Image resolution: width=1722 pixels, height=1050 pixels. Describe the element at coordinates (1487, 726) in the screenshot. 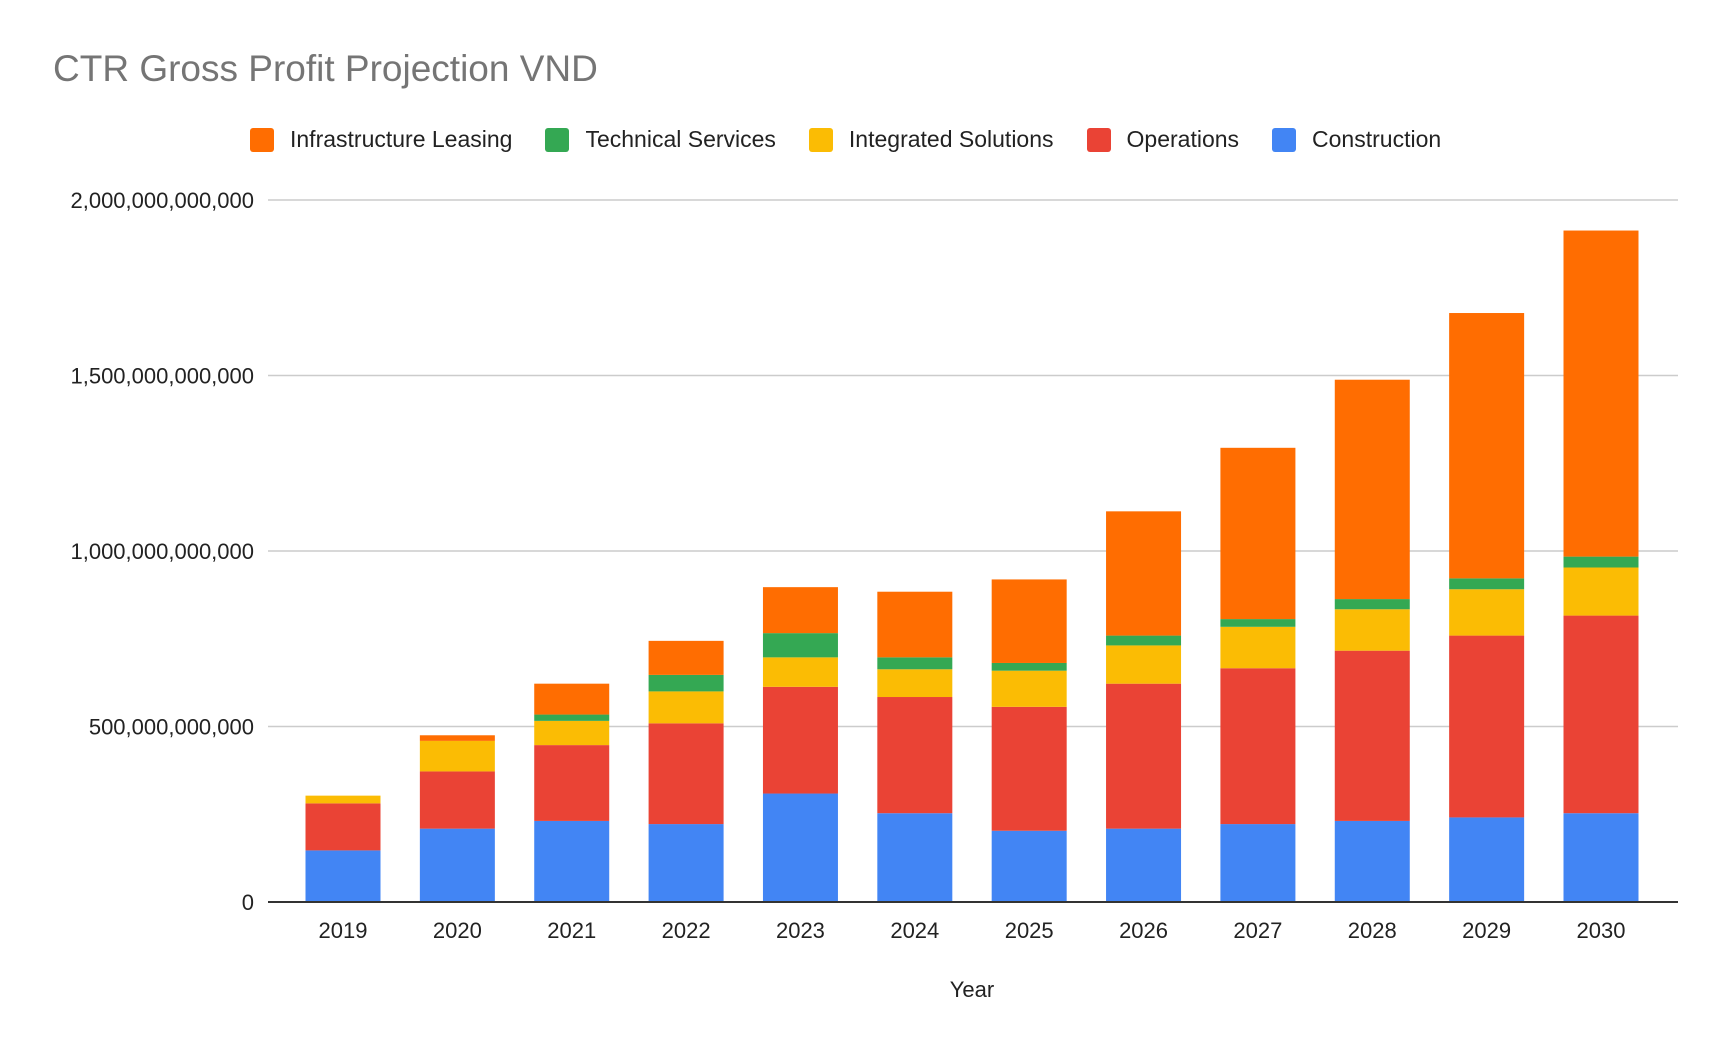

I see `bar-operations-2029` at that location.